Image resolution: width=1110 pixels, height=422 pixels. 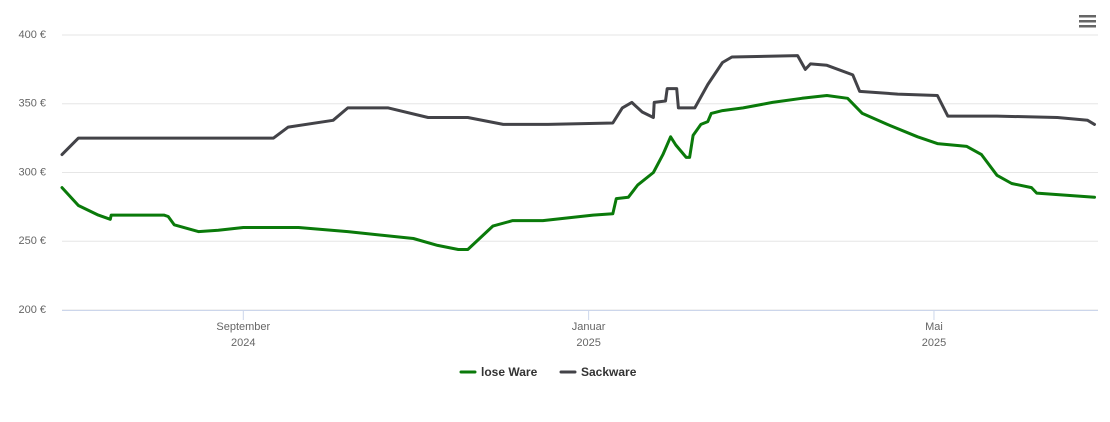 I want to click on y-tick-label: 250 €, so click(x=32, y=241).